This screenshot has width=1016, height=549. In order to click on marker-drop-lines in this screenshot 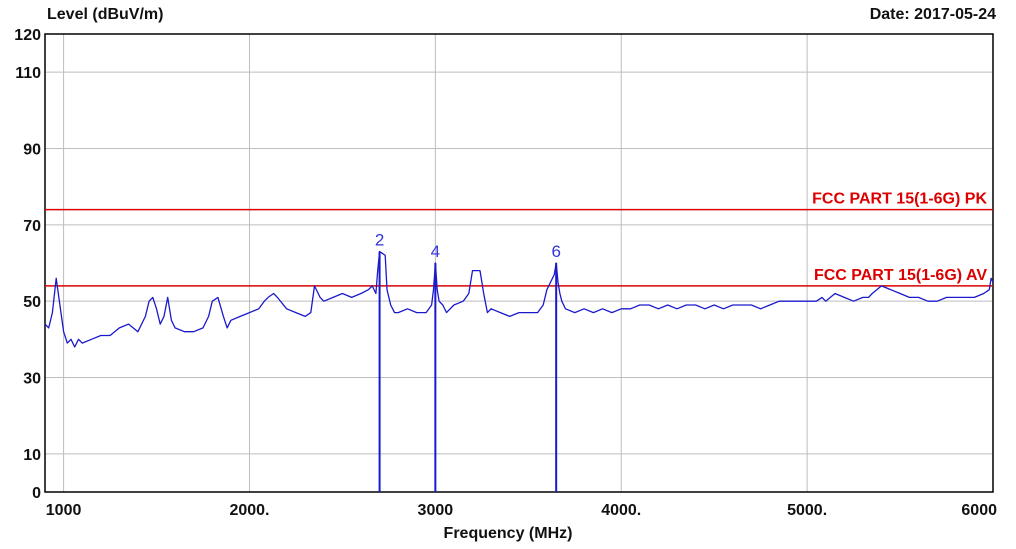, I will do `click(468, 371)`.